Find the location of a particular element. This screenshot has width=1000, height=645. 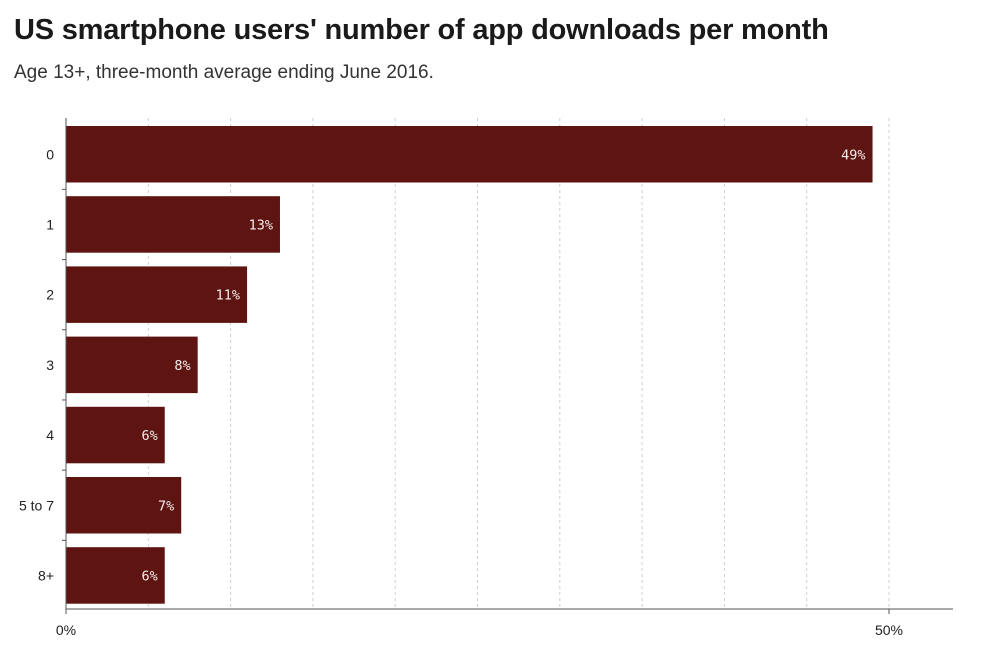

data-label: 49% is located at coordinates (853, 155).